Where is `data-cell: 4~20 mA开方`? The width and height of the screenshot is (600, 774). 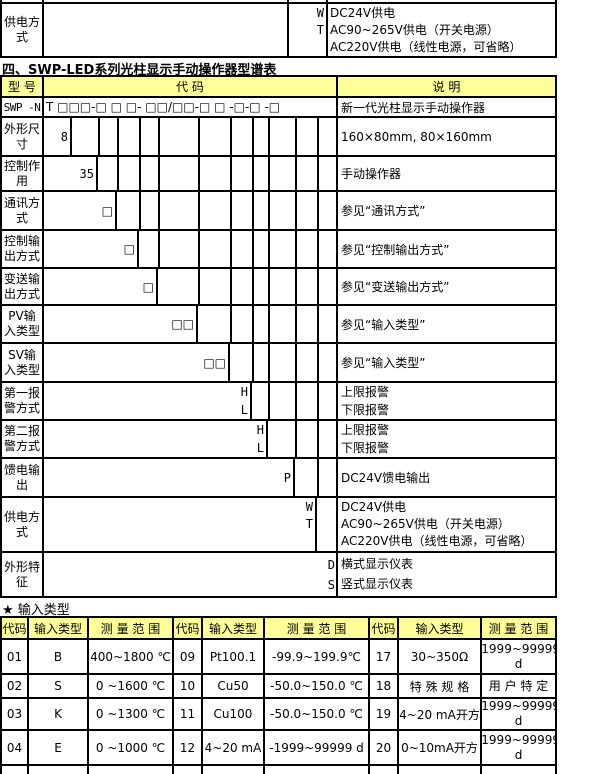 data-cell: 4~20 mA开方 is located at coordinates (440, 714).